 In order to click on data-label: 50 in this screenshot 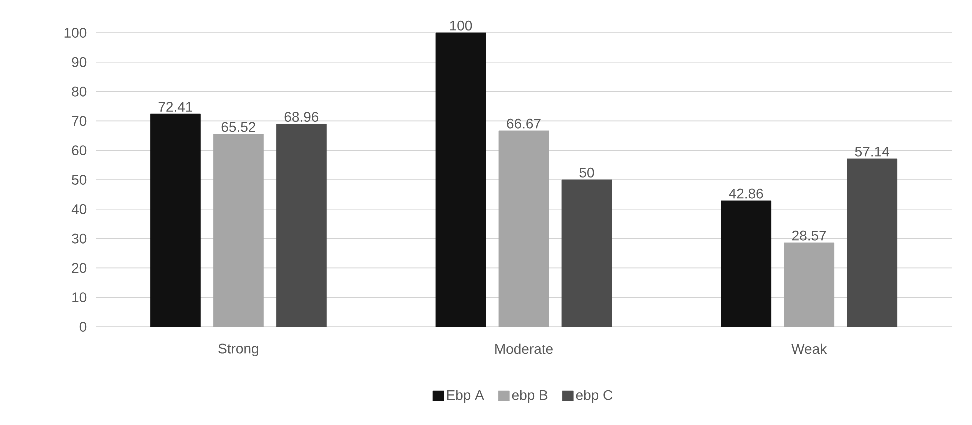, I will do `click(587, 173)`.